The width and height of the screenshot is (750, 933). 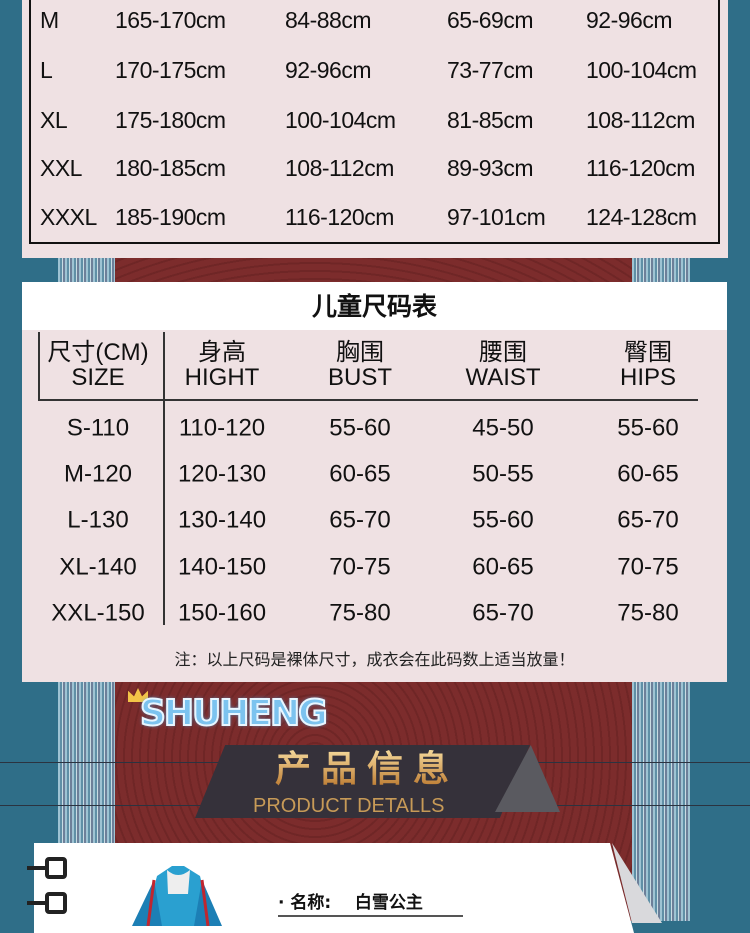 What do you see at coordinates (641, 217) in the screenshot?
I see `table-cell: 124-128cm` at bounding box center [641, 217].